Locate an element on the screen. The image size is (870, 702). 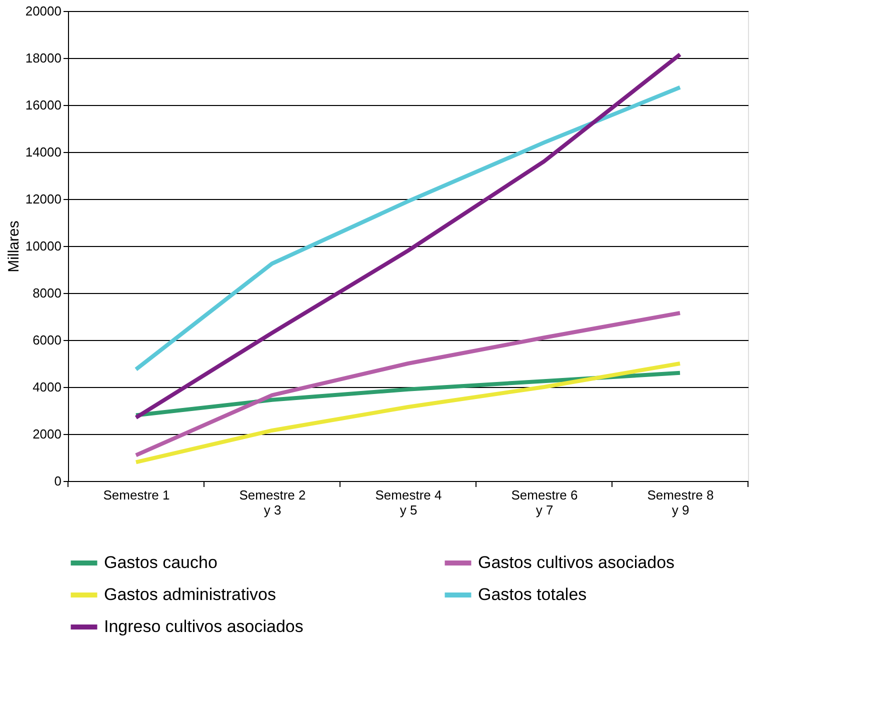
legend-label: Gastos cultivos asociados is located at coordinates (576, 562).